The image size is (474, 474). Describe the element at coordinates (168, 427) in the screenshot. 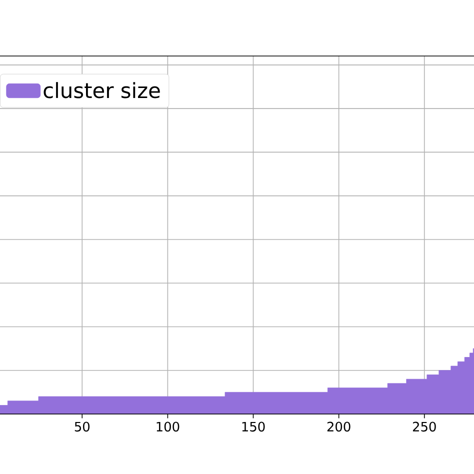

I see `x-tick-label: 100` at that location.